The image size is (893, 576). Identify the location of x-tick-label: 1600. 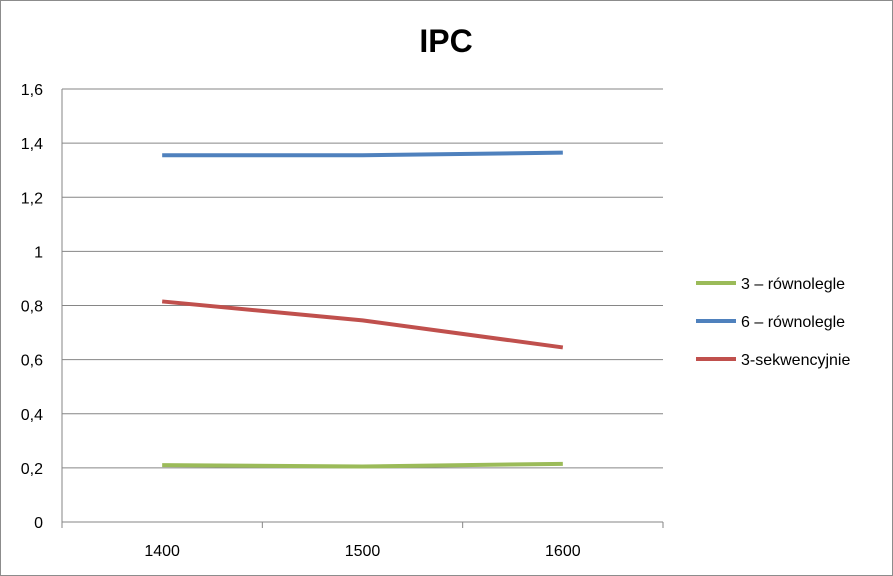
(563, 551).